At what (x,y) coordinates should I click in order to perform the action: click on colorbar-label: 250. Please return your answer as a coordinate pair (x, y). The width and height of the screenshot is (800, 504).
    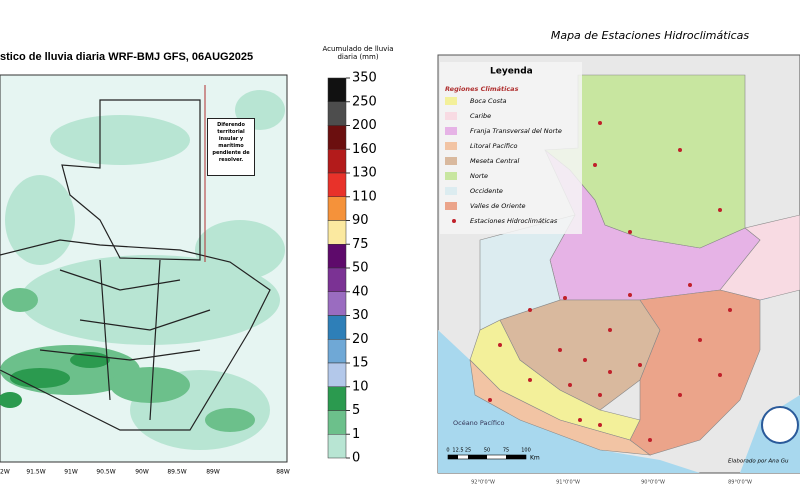
    Looking at the image, I should click on (364, 101).